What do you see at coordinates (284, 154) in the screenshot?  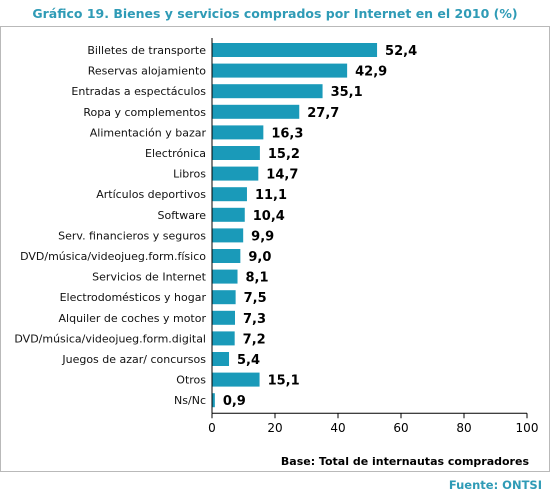 I see `value-label: 15,2` at bounding box center [284, 154].